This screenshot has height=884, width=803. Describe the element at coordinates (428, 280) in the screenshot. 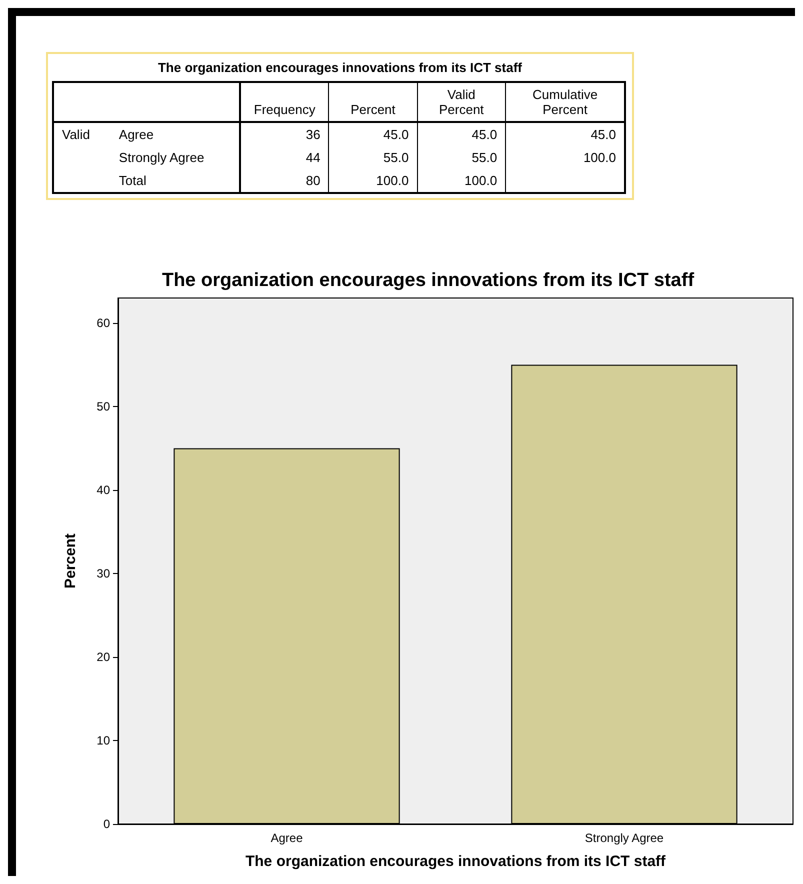

I see `chart-title: The organization encourages innovations from its ICT staff` at that location.